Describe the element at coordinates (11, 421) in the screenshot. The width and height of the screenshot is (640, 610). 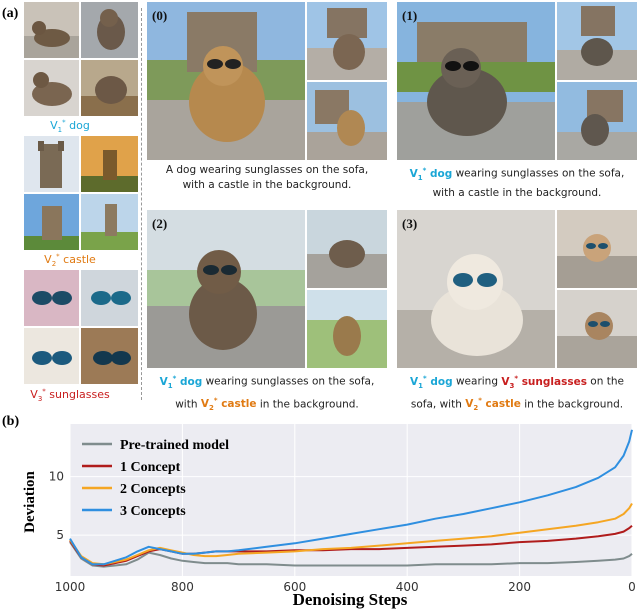
I see `panel-b-label: (b)` at that location.